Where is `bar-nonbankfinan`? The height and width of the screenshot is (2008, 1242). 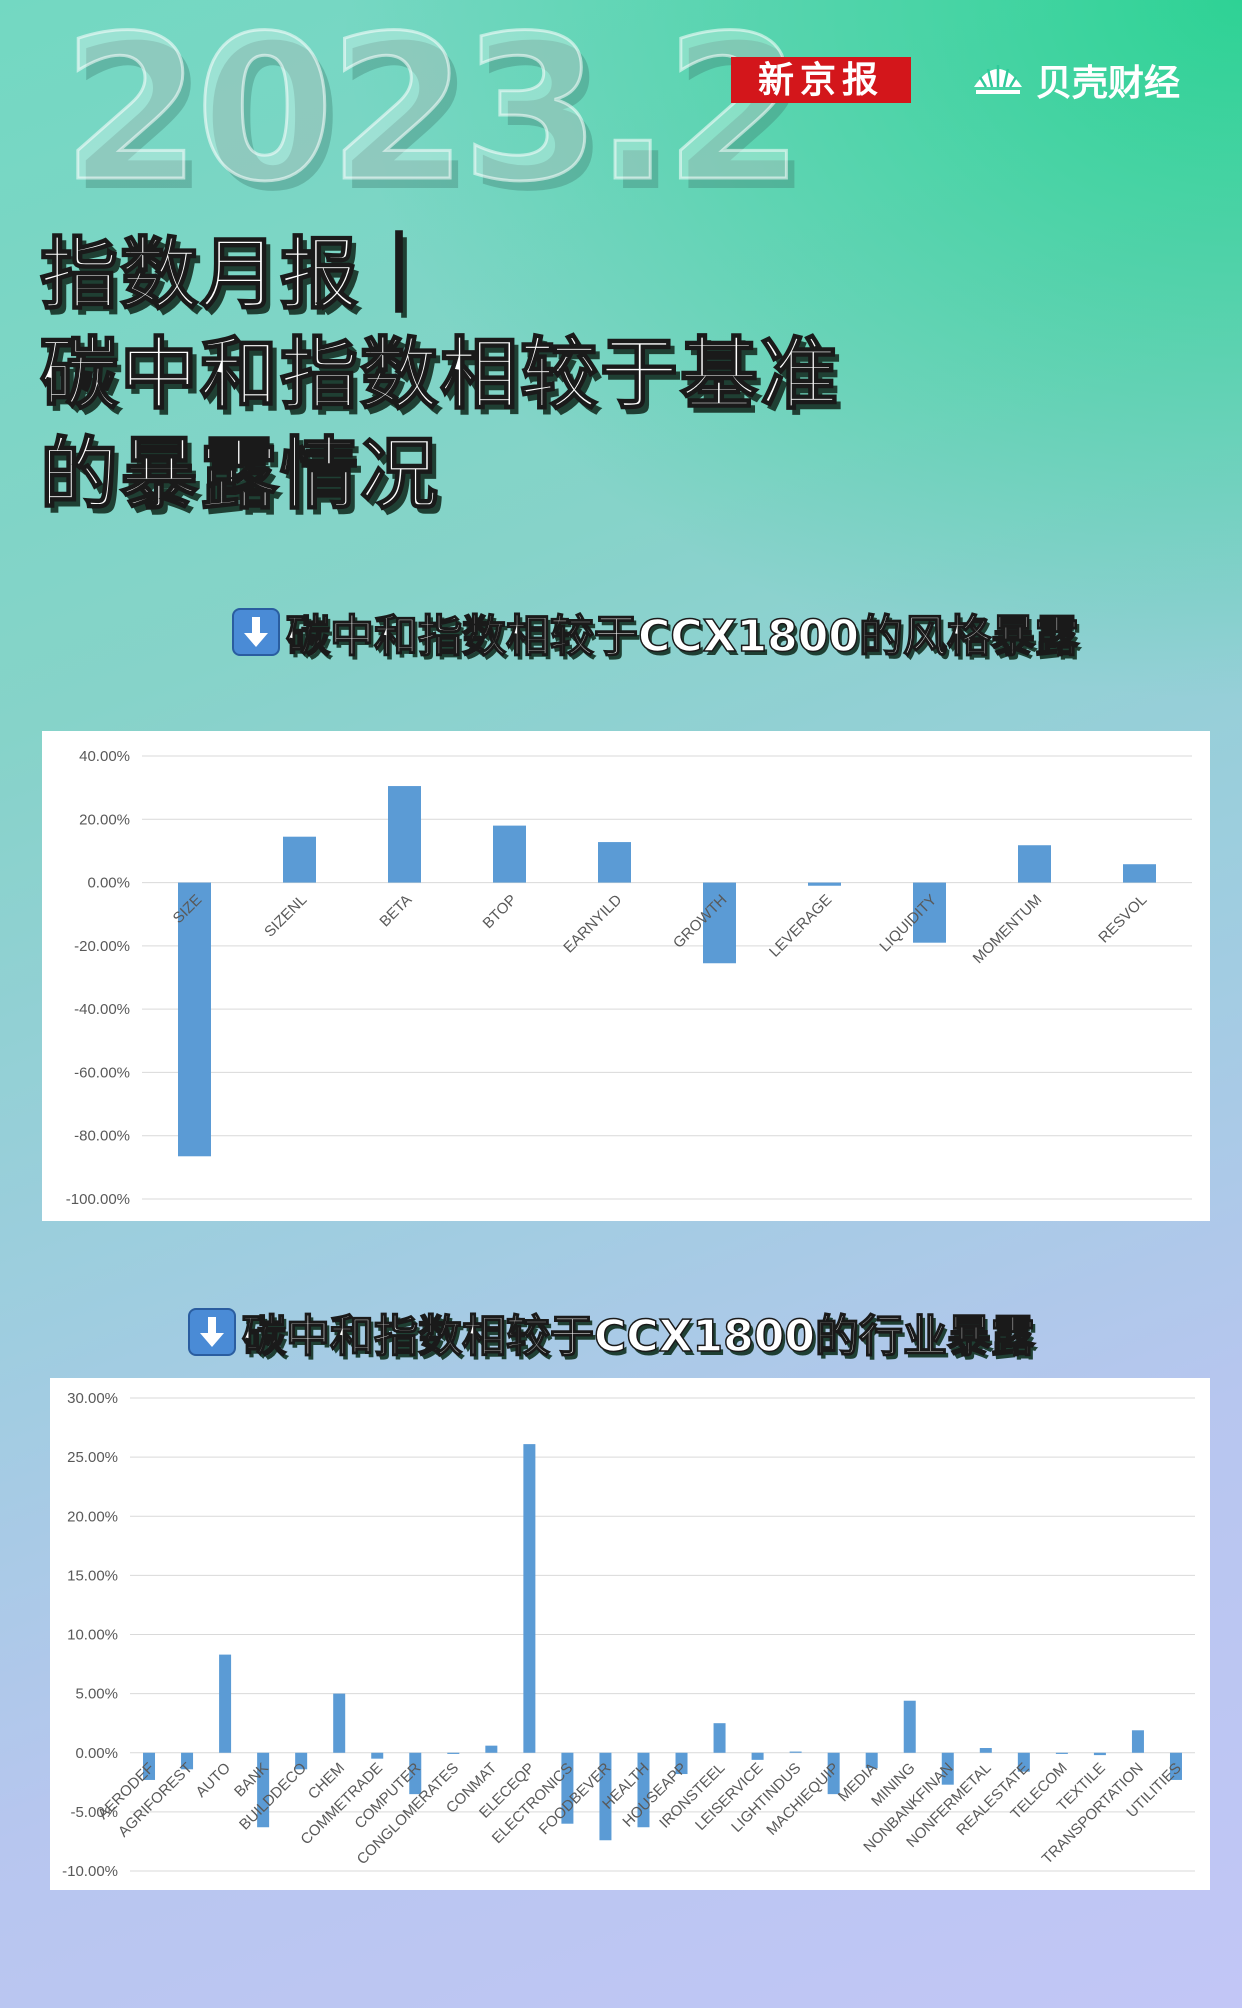
bar-nonbankfinan is located at coordinates (947, 1768).